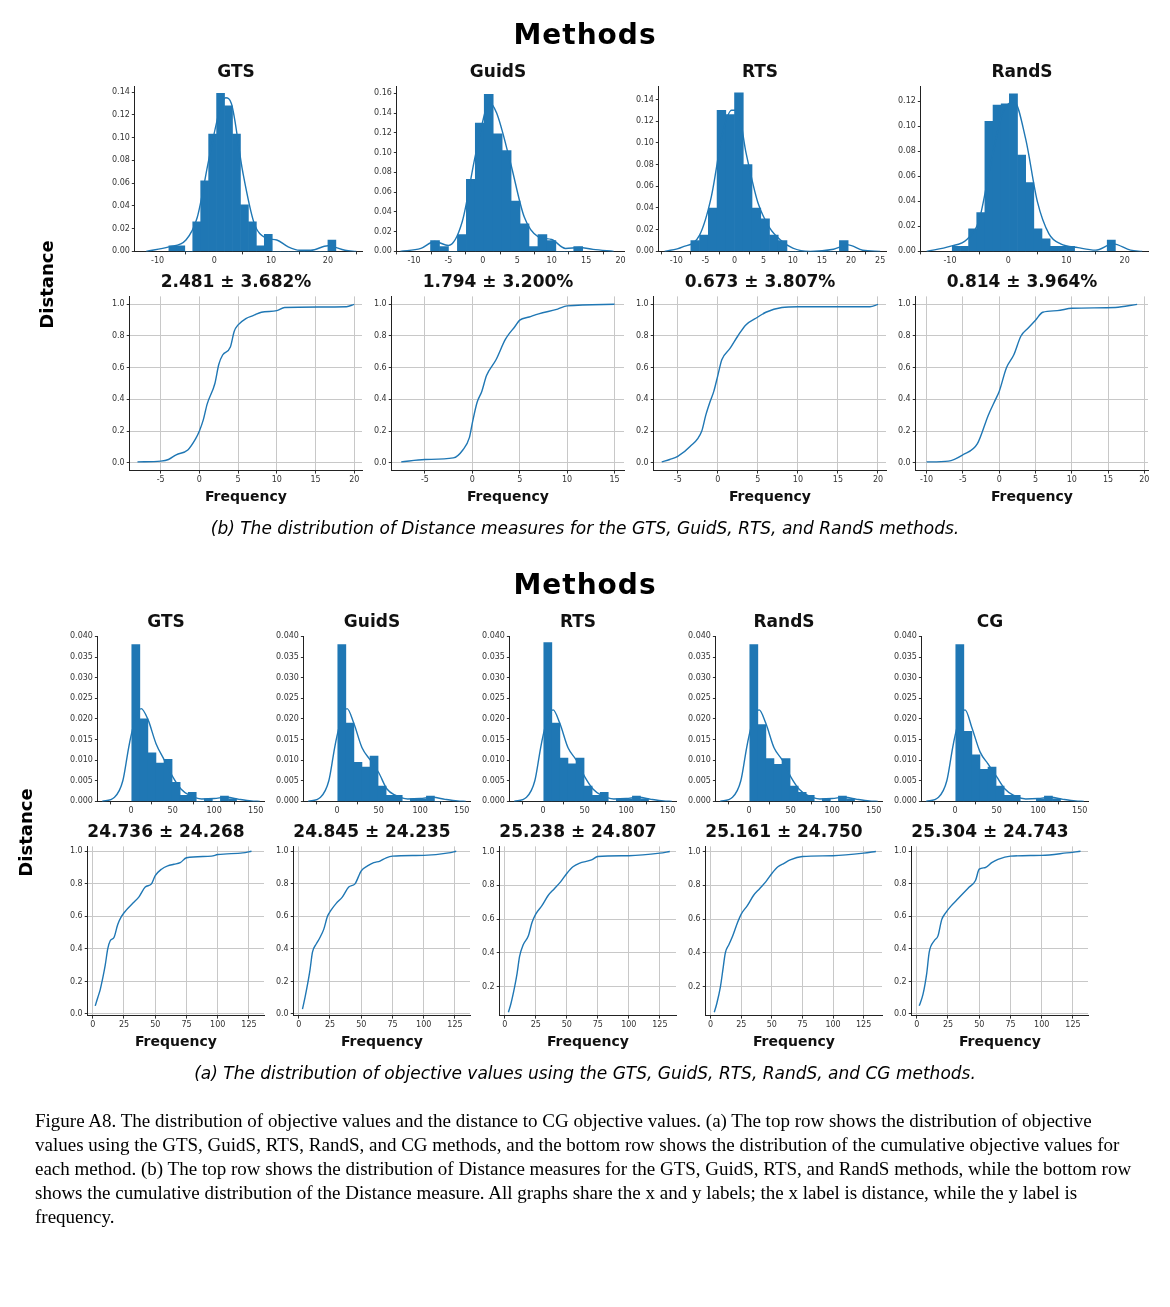 This screenshot has width=1170, height=1307. Describe the element at coordinates (990, 620) in the screenshot. I see `chart-title: CG` at that location.